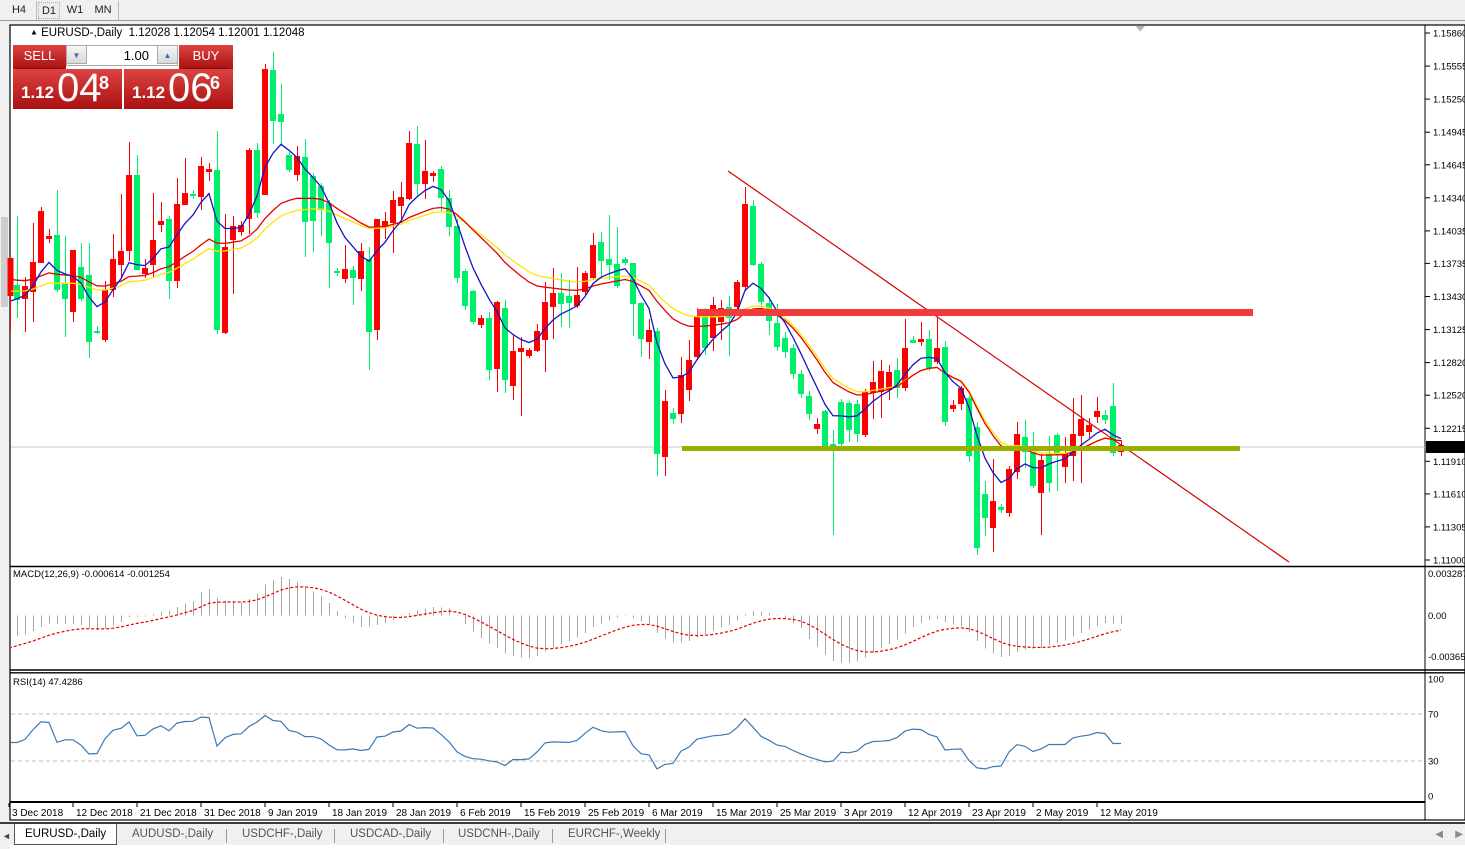 This screenshot has width=1465, height=849. What do you see at coordinates (1449, 561) in the screenshot?
I see `svg-text: 1.11000` at bounding box center [1449, 561].